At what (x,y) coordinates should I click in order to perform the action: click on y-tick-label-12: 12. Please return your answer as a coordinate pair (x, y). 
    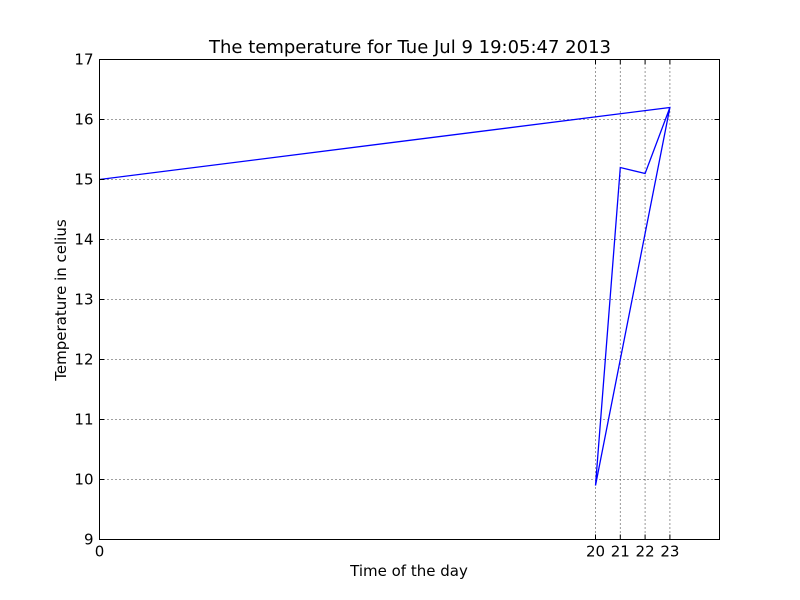
    Looking at the image, I should click on (83, 360).